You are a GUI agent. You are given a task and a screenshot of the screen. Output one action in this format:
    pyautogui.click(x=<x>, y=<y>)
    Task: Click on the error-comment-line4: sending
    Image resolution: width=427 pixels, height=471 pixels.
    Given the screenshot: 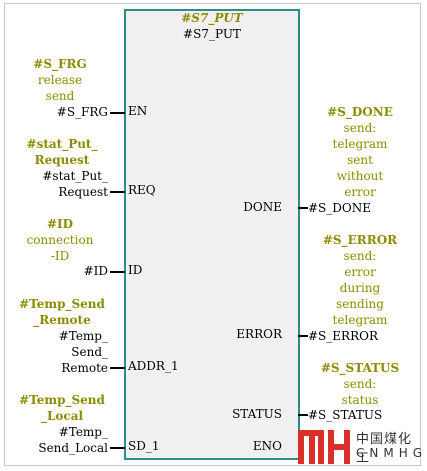 What is the action you would take?
    pyautogui.click(x=360, y=304)
    